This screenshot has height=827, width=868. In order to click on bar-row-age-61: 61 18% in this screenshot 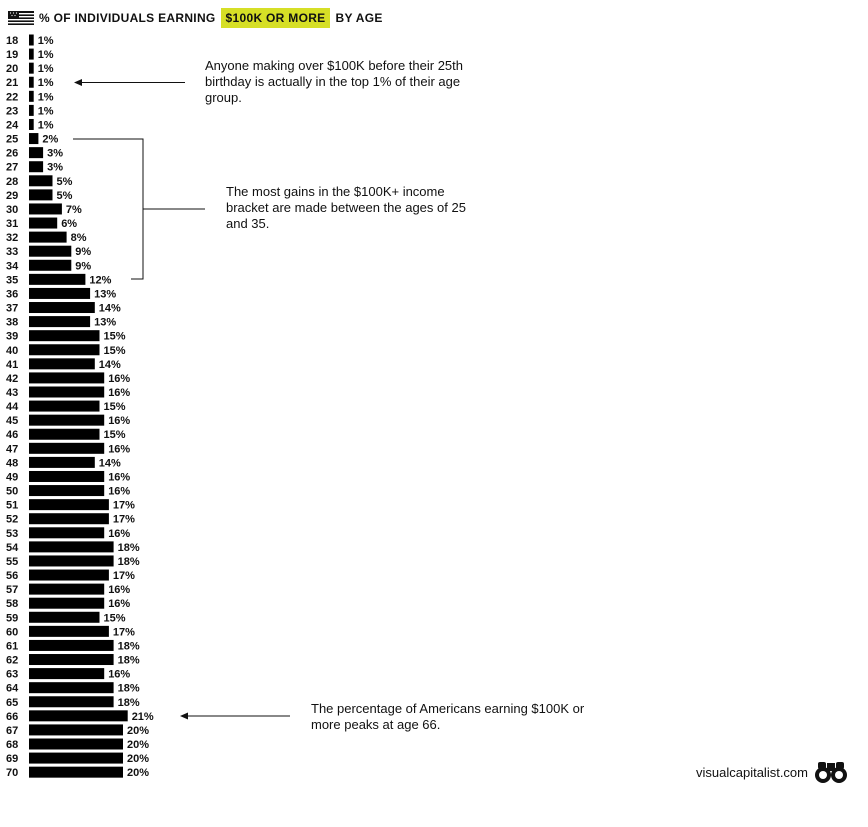, I will do `click(73, 645)`.